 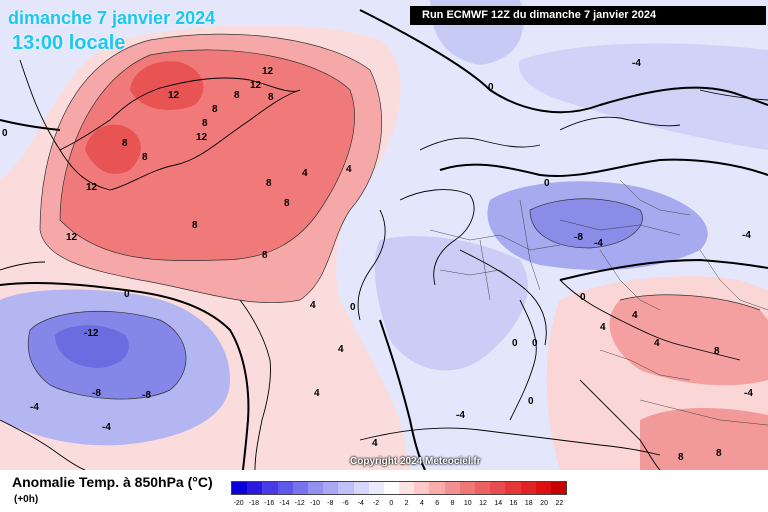 I want to click on color-scale-bar, so click(x=399, y=488).